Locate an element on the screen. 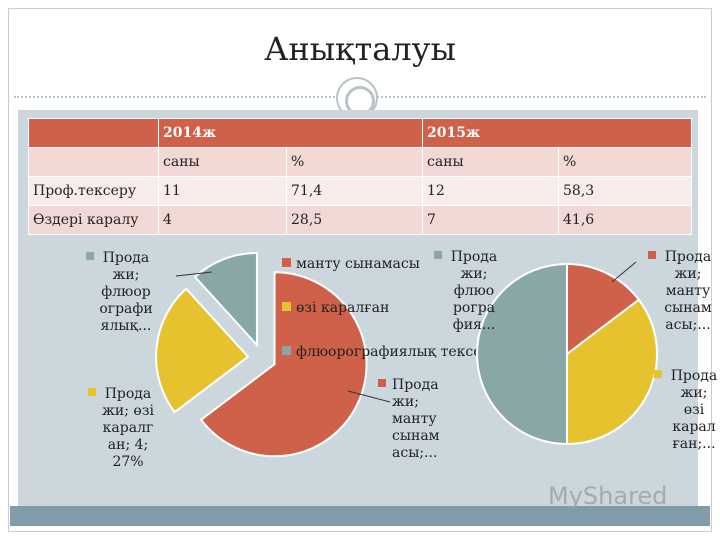 The width and height of the screenshot is (720, 540). table-subheader-row: саны % саны % is located at coordinates (360, 162).